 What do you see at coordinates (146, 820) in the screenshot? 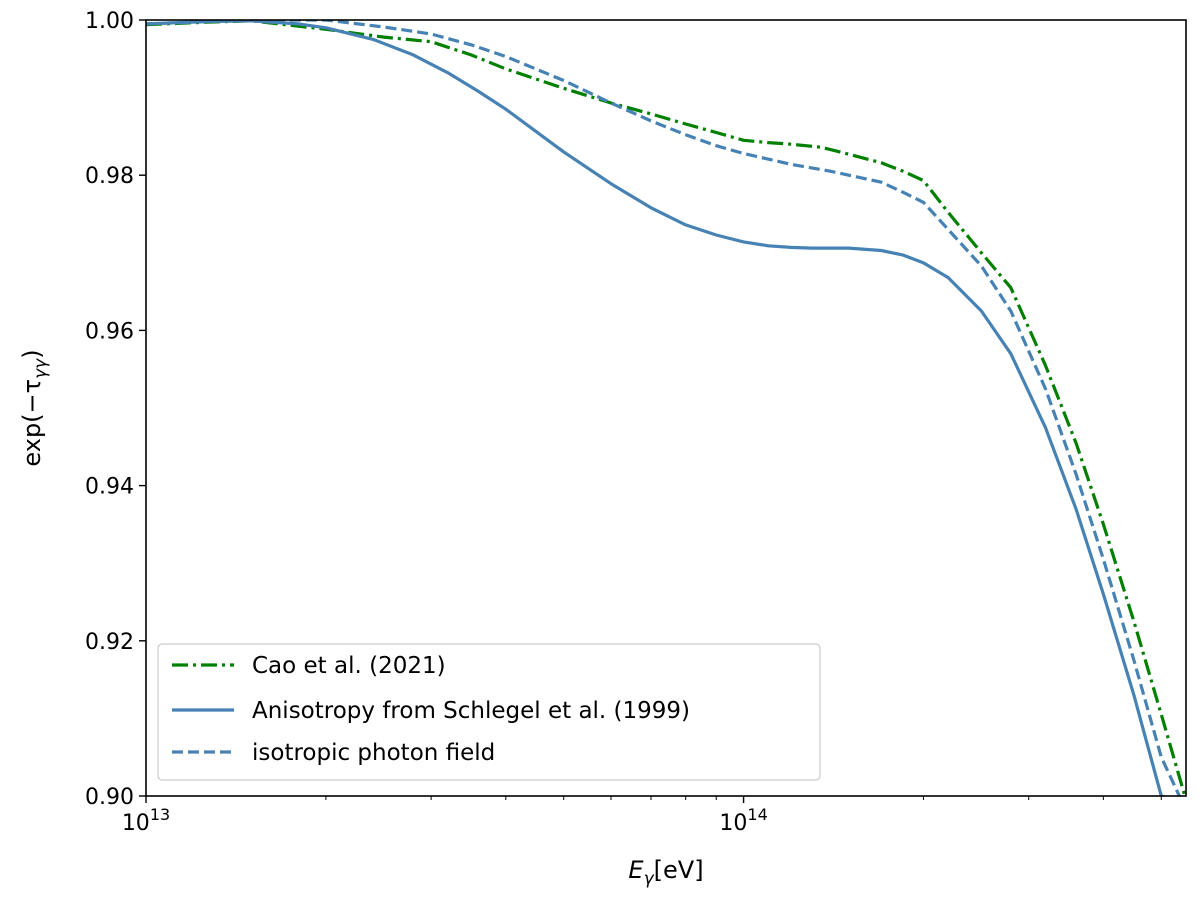
I see `x-tick-label-0: 1013` at bounding box center [146, 820].